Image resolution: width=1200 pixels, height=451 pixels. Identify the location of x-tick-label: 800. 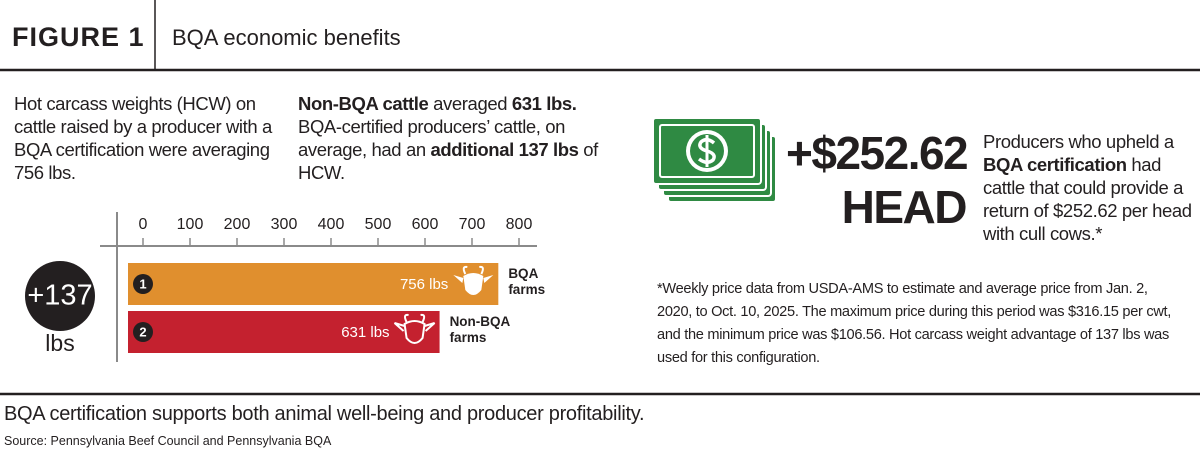
(519, 224).